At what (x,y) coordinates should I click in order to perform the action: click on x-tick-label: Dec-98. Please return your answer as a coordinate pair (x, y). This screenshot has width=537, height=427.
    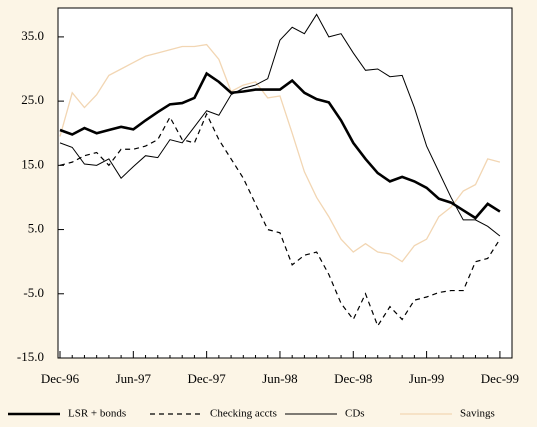
    Looking at the image, I should click on (353, 378).